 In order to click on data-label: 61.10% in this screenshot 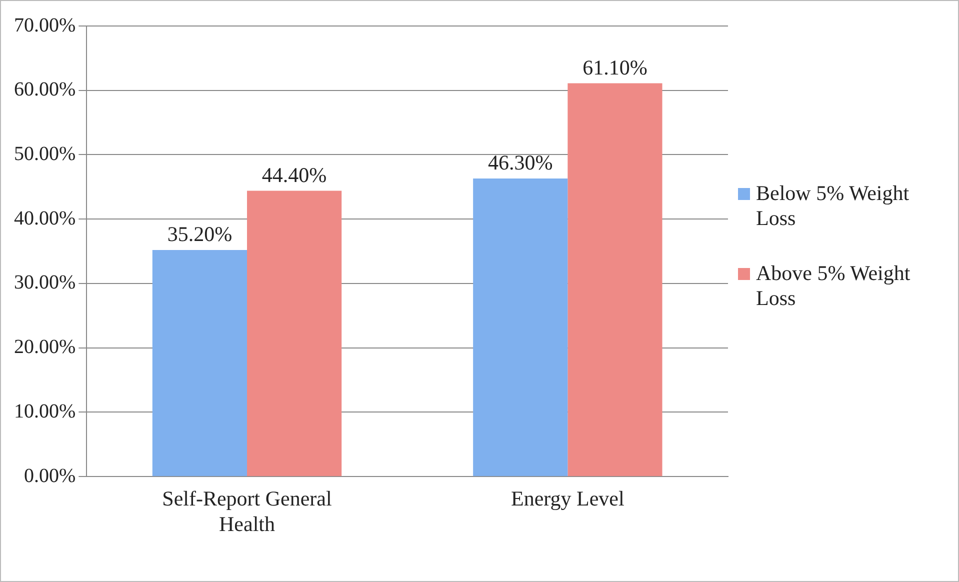, I will do `click(615, 67)`.